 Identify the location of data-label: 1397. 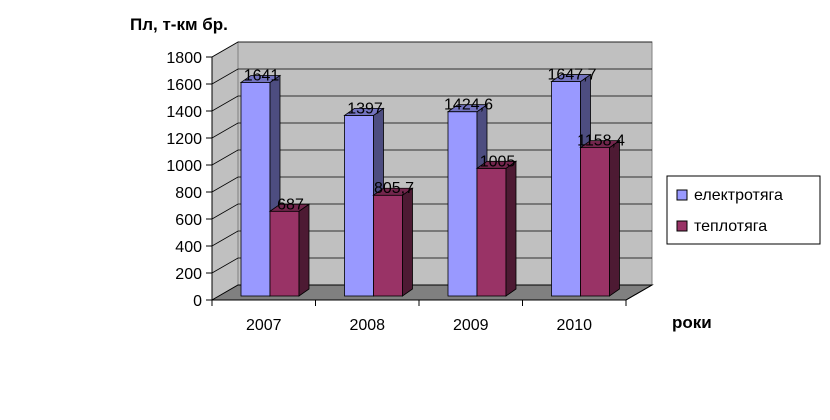
(365, 108).